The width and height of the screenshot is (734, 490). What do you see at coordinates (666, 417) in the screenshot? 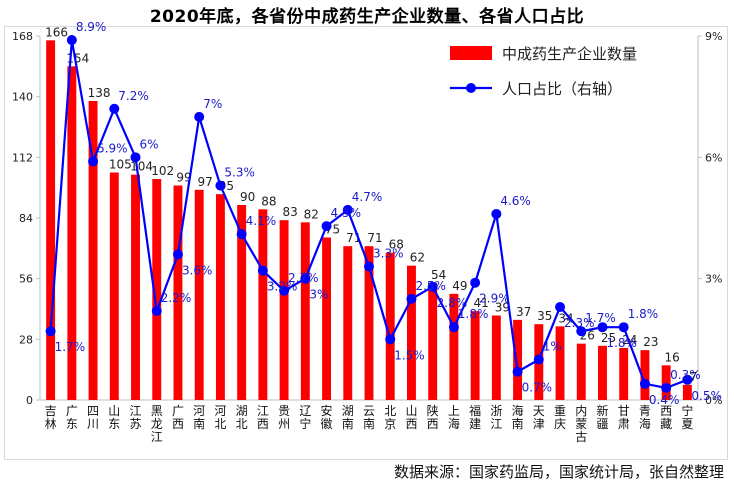
I see `category-label: 西藏` at bounding box center [666, 417].